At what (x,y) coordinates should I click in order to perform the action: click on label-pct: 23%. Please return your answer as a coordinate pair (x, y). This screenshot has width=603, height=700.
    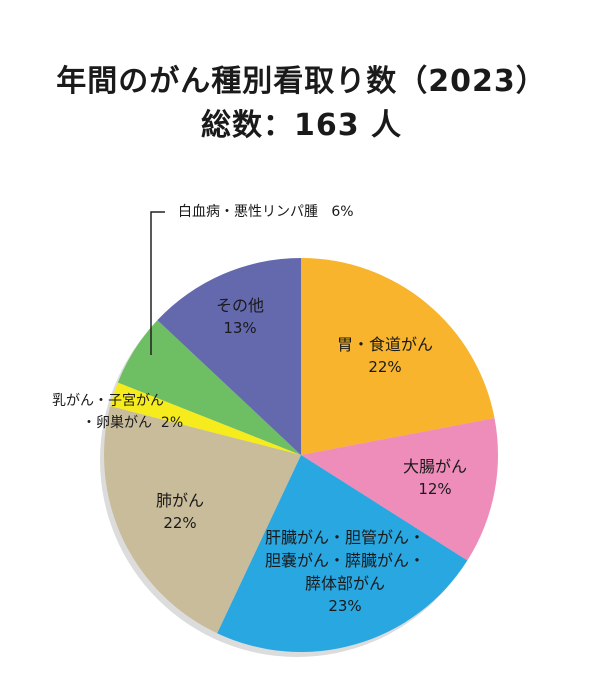
    Looking at the image, I should click on (345, 606).